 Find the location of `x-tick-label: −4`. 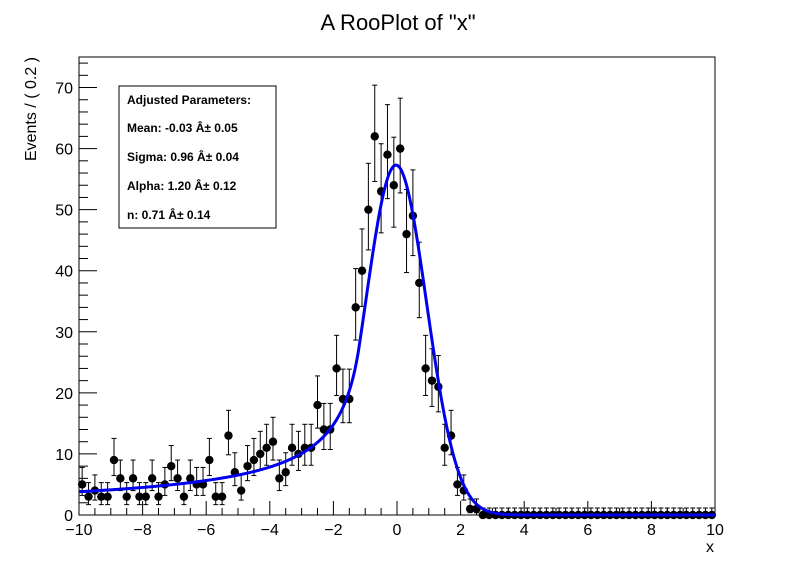

x-tick-label: −4 is located at coordinates (270, 530).